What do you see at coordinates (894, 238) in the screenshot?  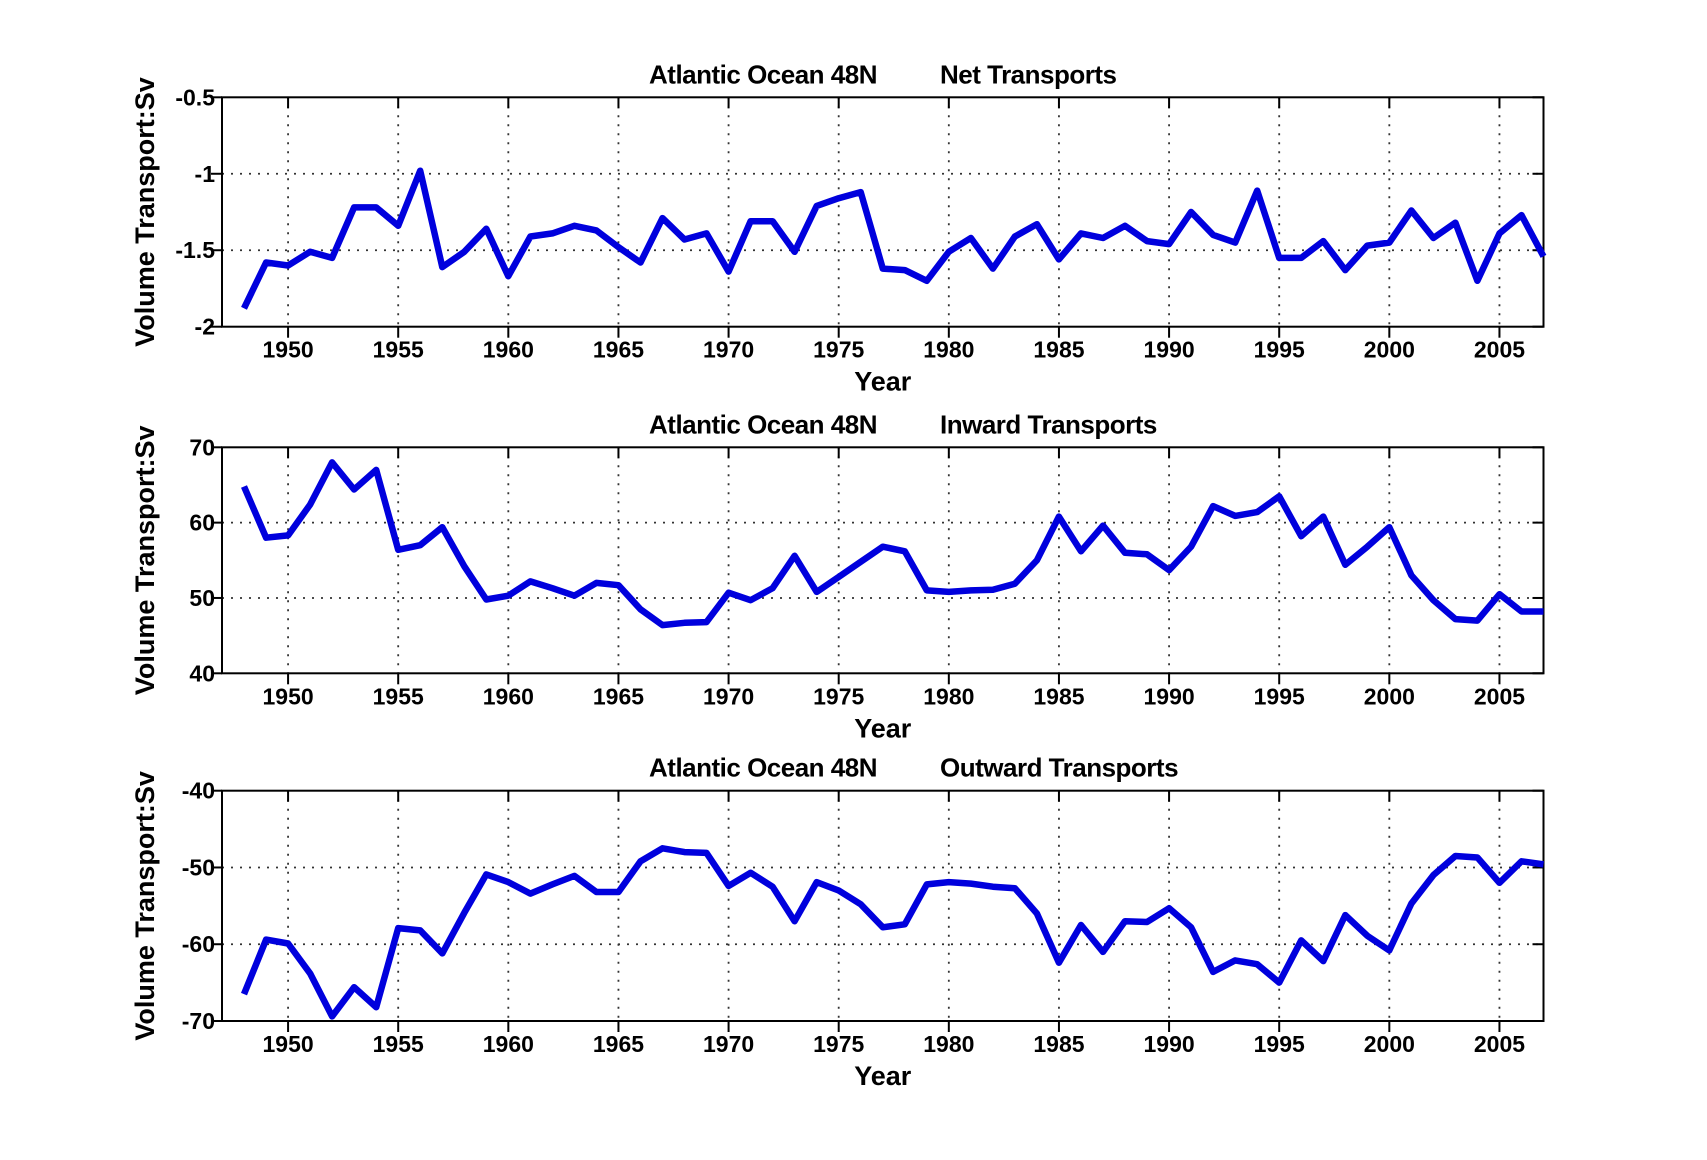 I see `series-net-transports` at bounding box center [894, 238].